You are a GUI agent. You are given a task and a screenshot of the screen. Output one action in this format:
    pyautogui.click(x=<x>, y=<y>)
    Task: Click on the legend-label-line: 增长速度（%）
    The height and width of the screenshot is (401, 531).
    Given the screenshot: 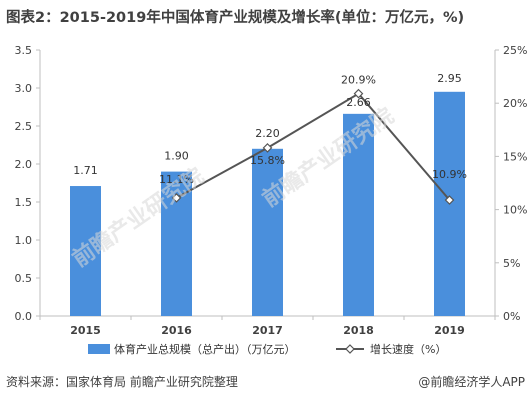 What is the action you would take?
    pyautogui.click(x=408, y=349)
    